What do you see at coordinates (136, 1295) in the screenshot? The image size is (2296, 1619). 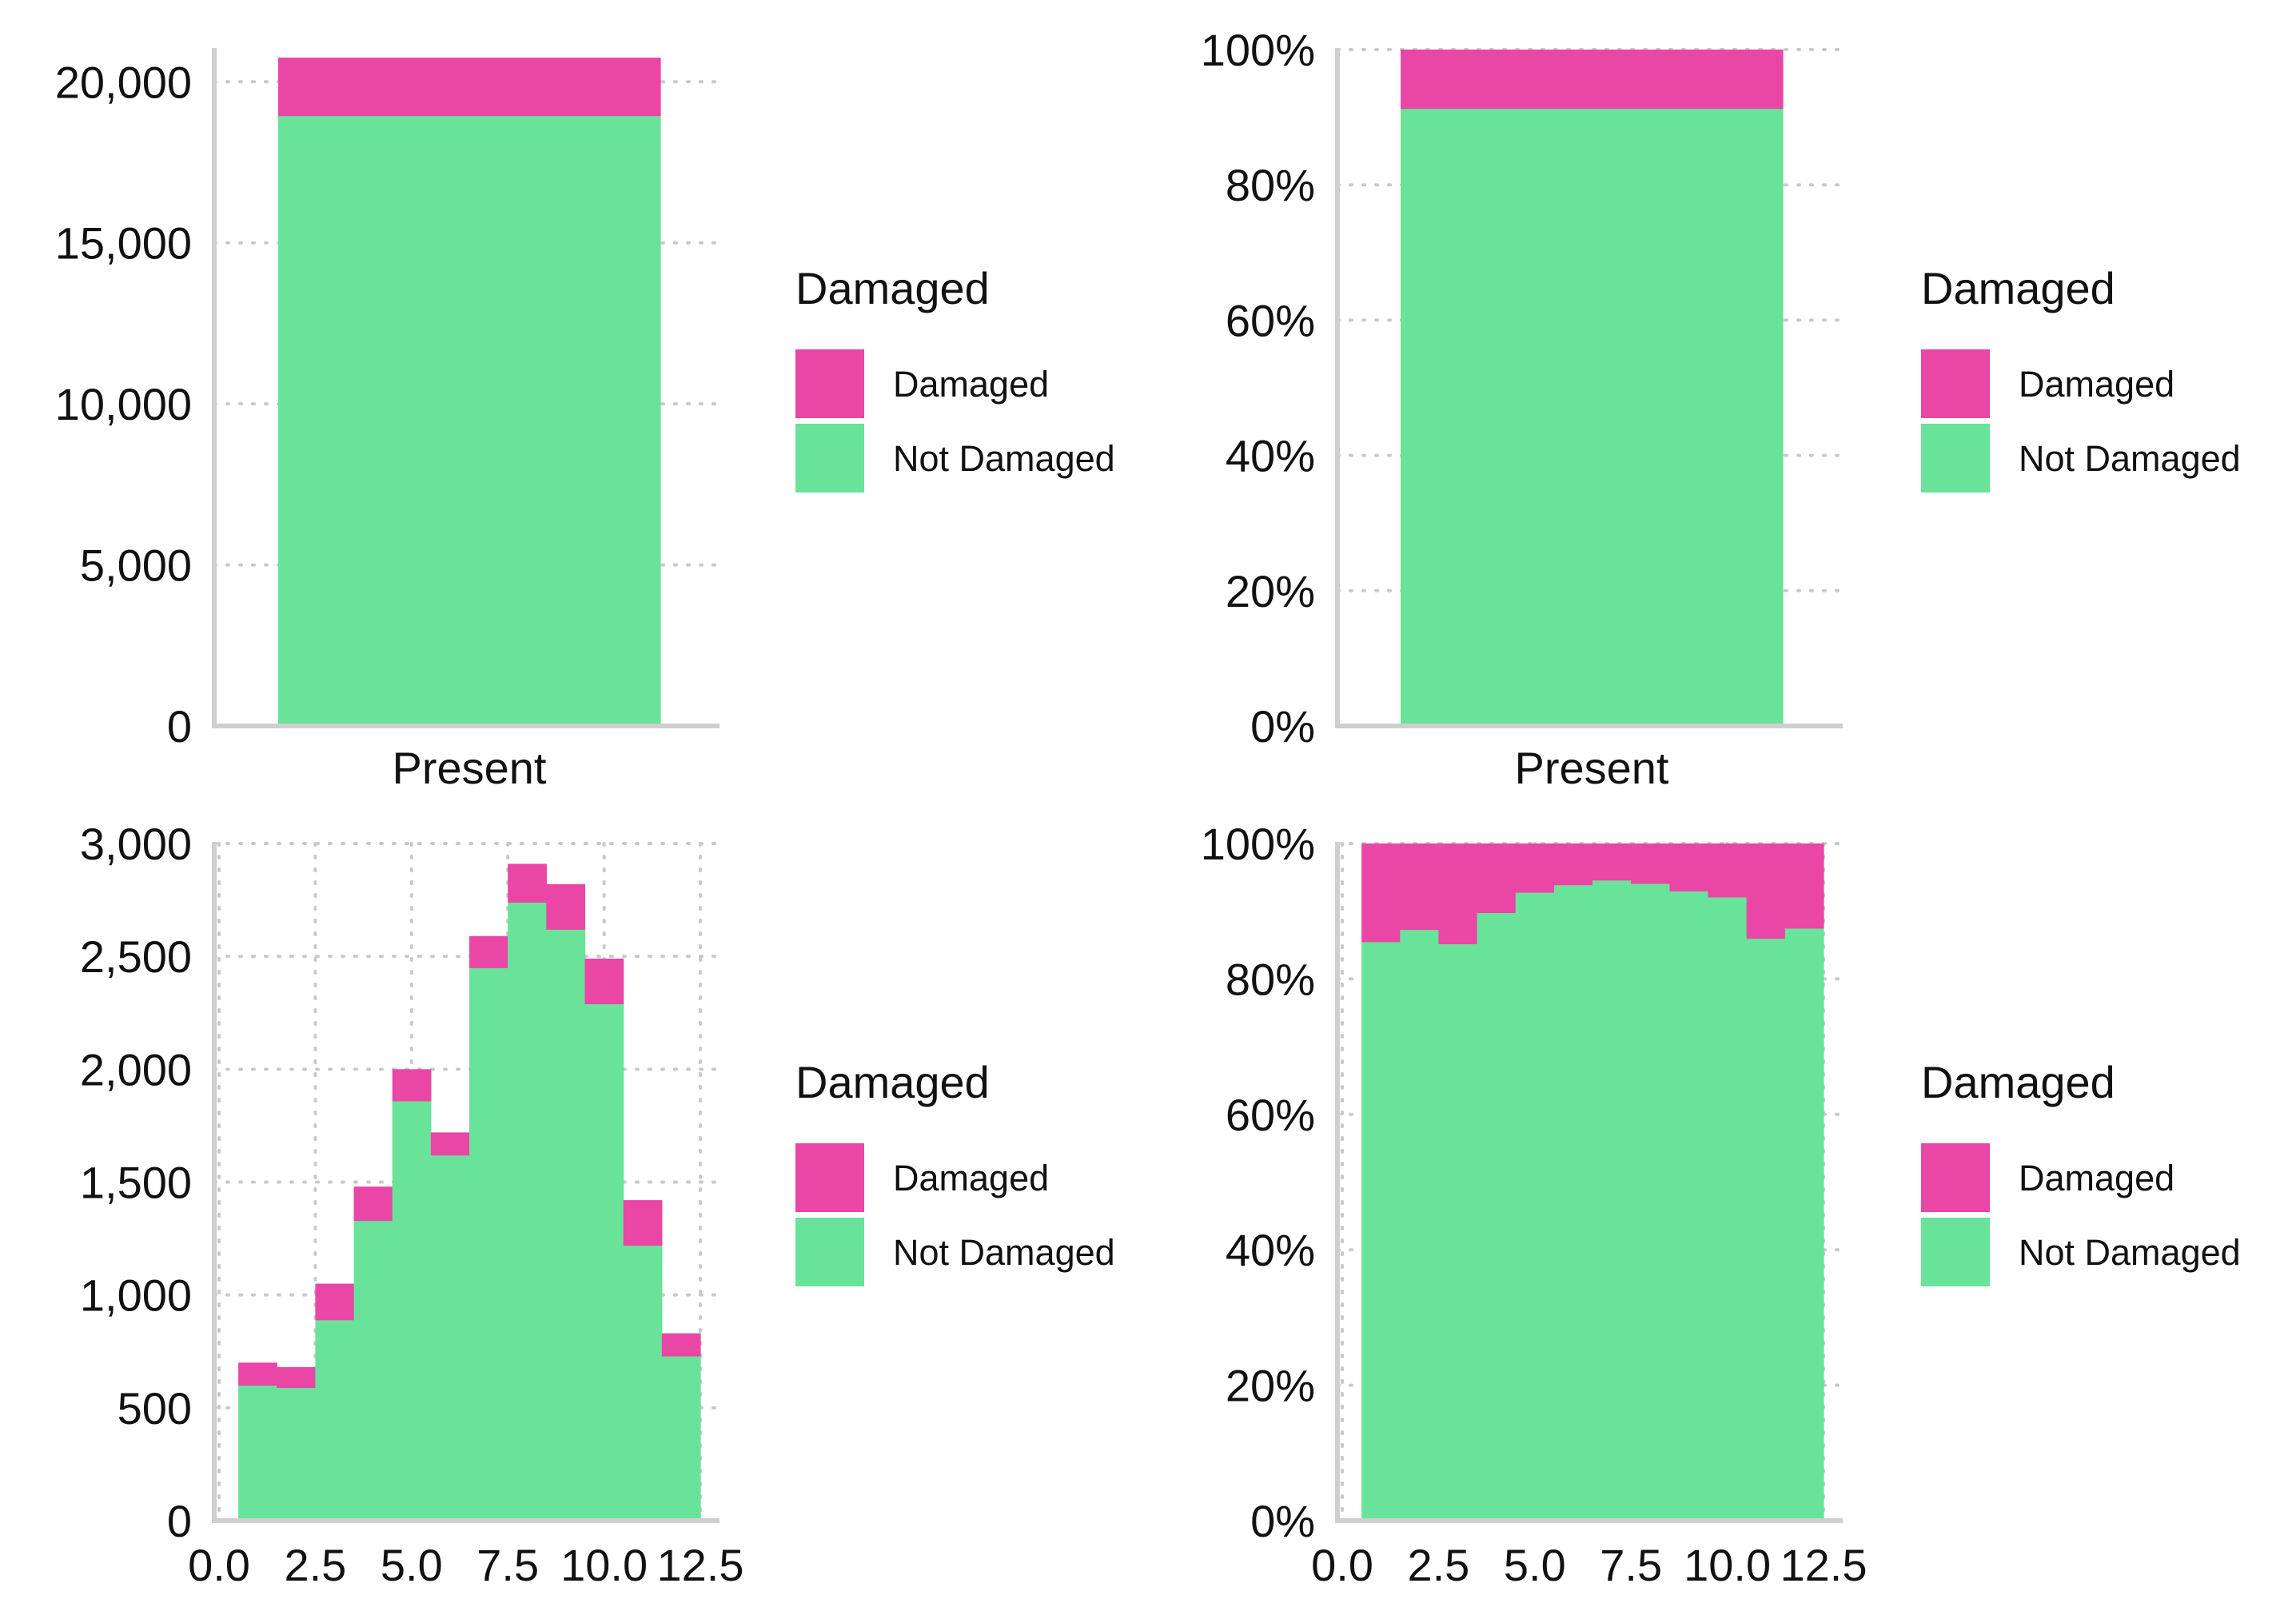 I see `y-tick-label: 1,000` at bounding box center [136, 1295].